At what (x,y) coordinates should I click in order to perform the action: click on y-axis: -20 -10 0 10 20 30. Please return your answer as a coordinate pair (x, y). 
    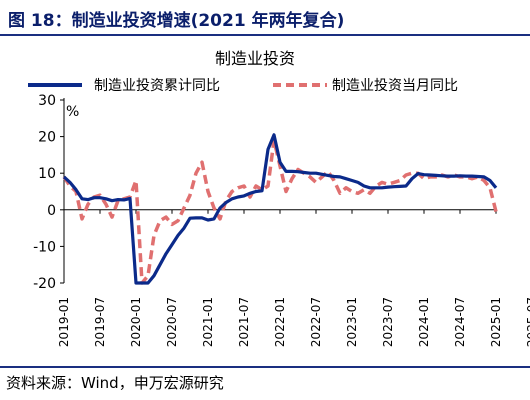
    Looking at the image, I should click on (49, 192).